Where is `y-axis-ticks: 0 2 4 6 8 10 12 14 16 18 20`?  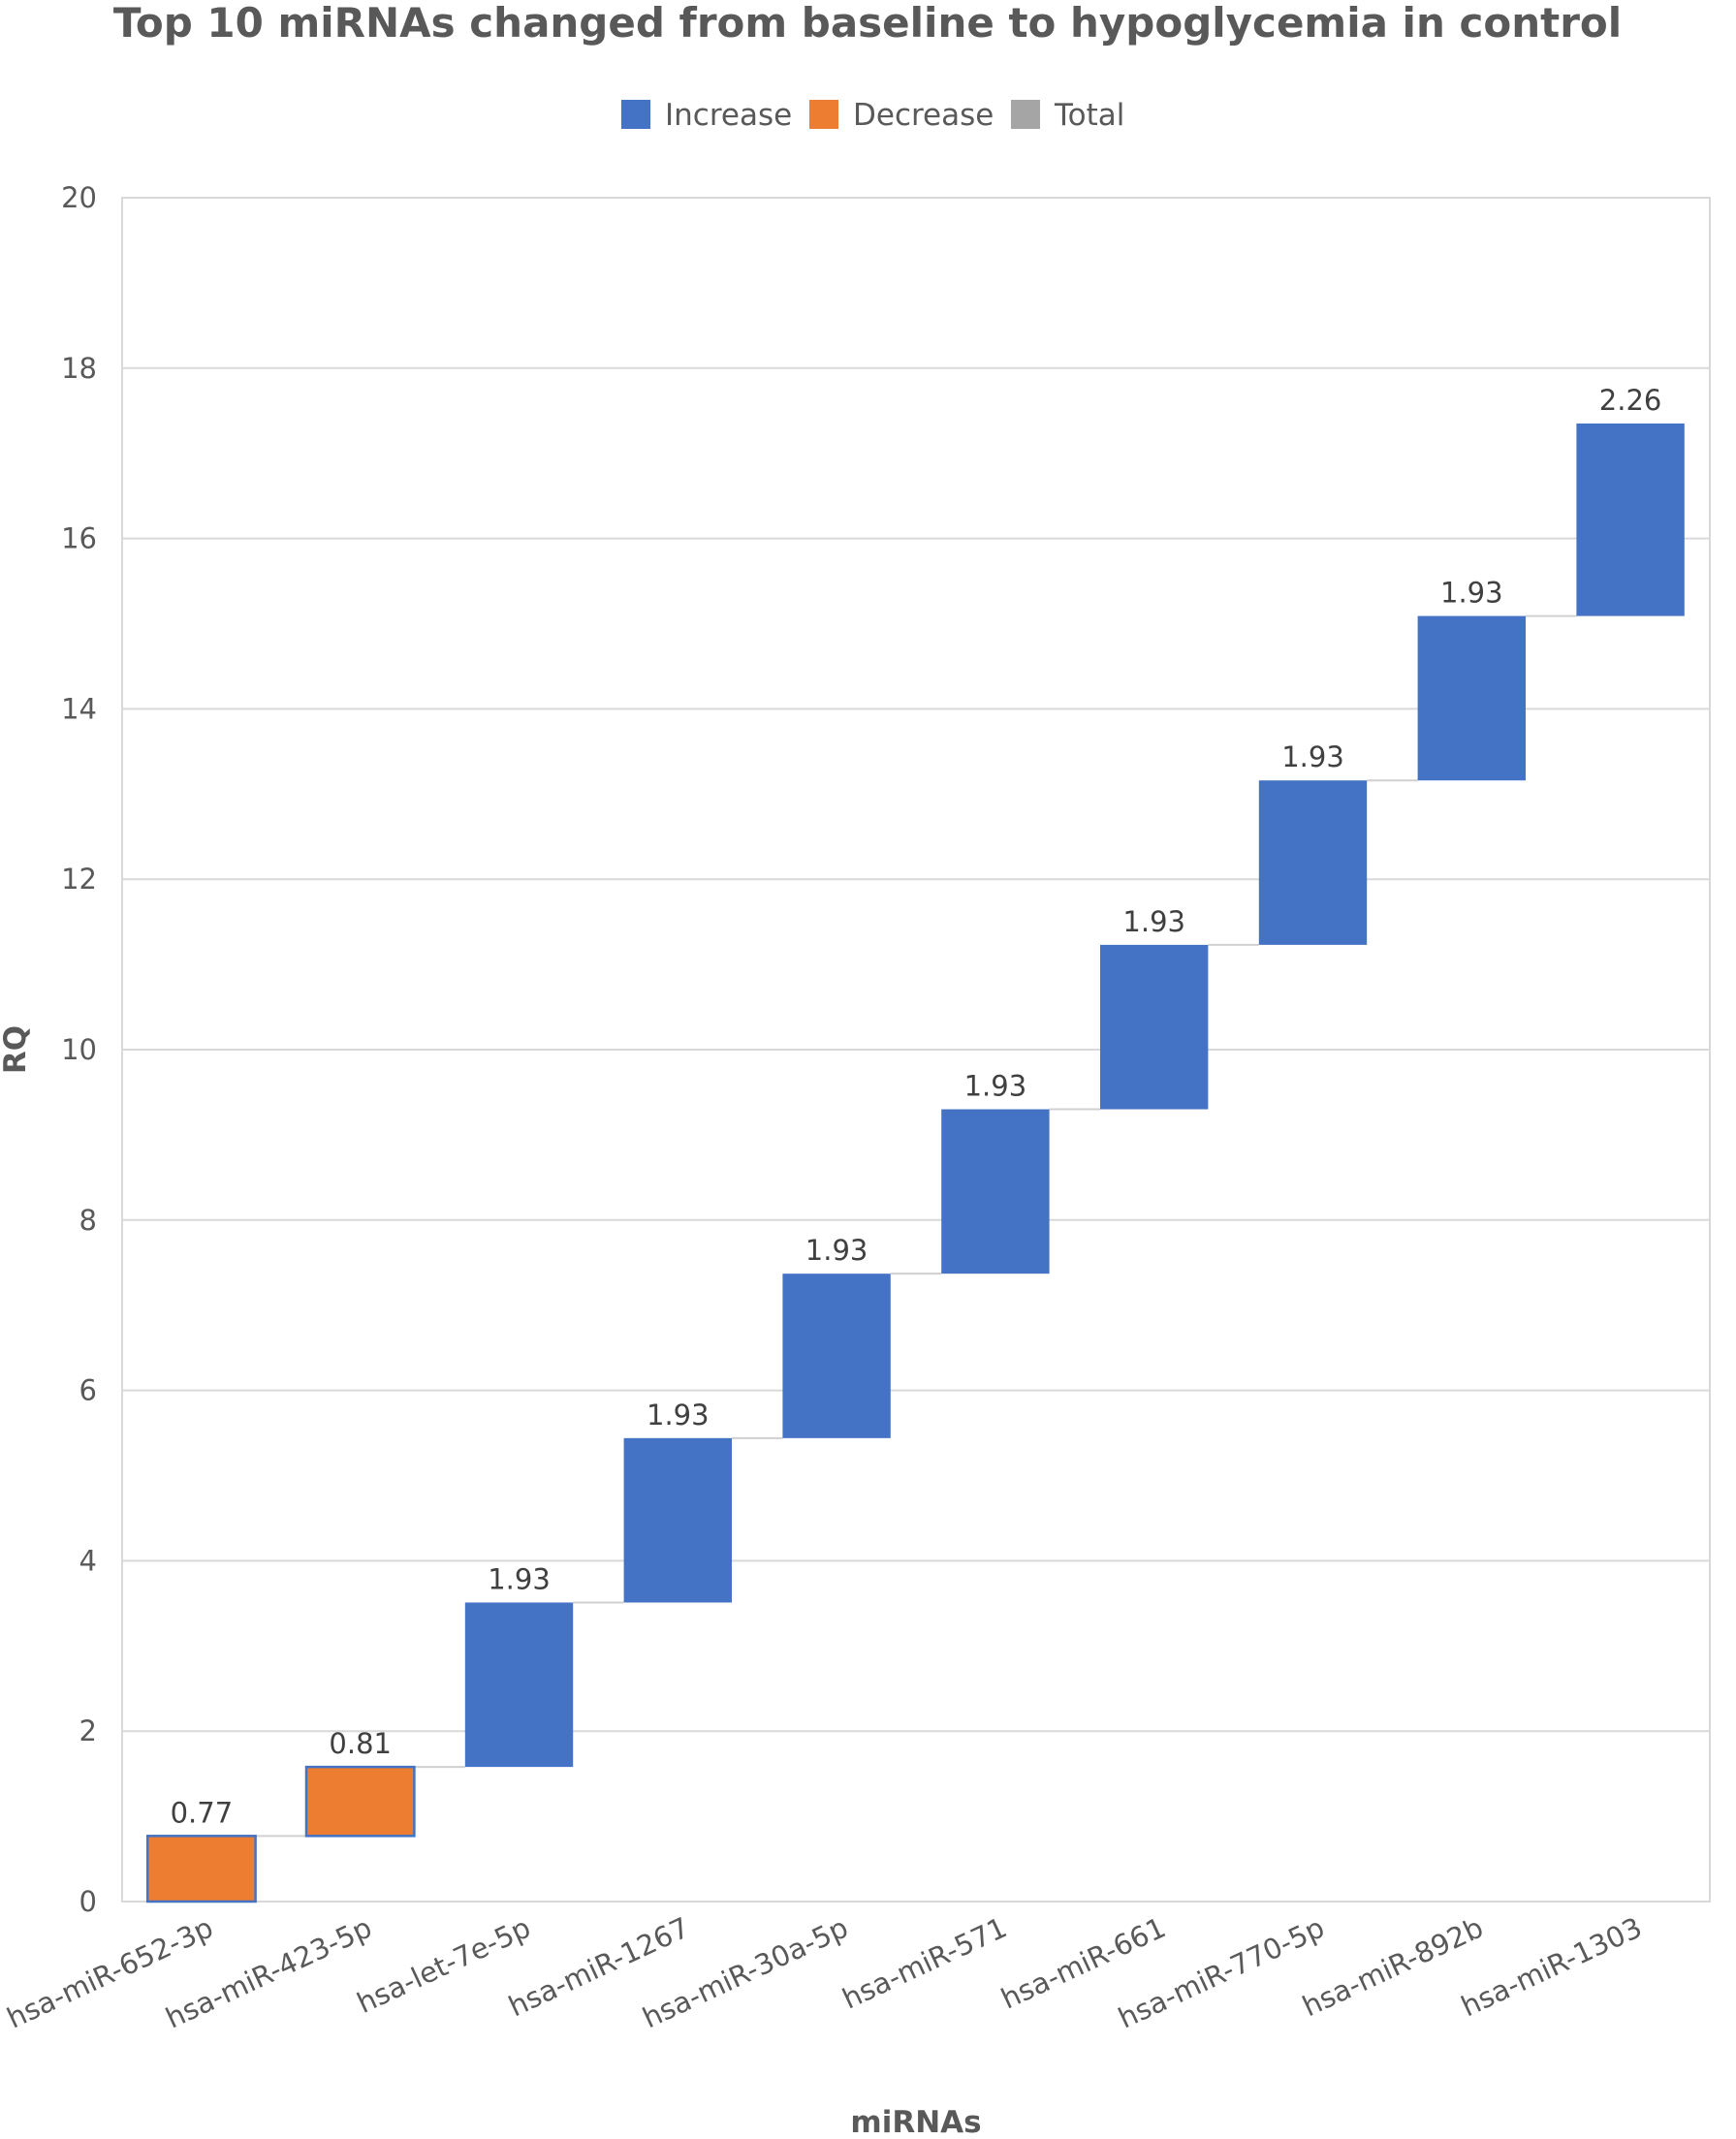 y-axis-ticks: 0 2 4 6 8 10 12 14 16 18 20 is located at coordinates (79, 1049).